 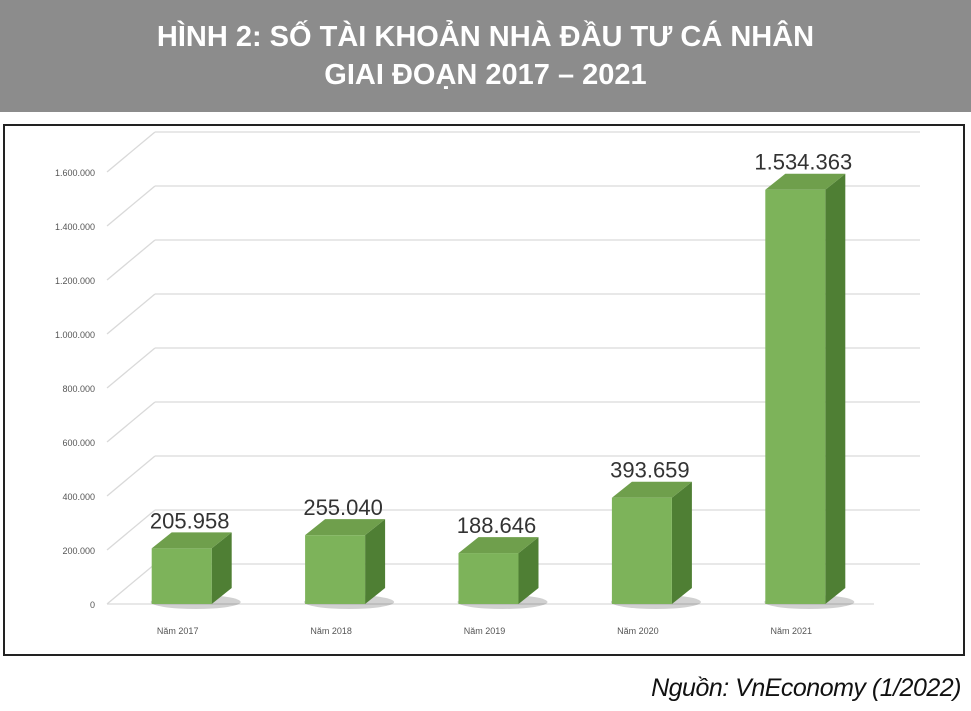 I want to click on x-category-label: Năm 2020, so click(x=638, y=631).